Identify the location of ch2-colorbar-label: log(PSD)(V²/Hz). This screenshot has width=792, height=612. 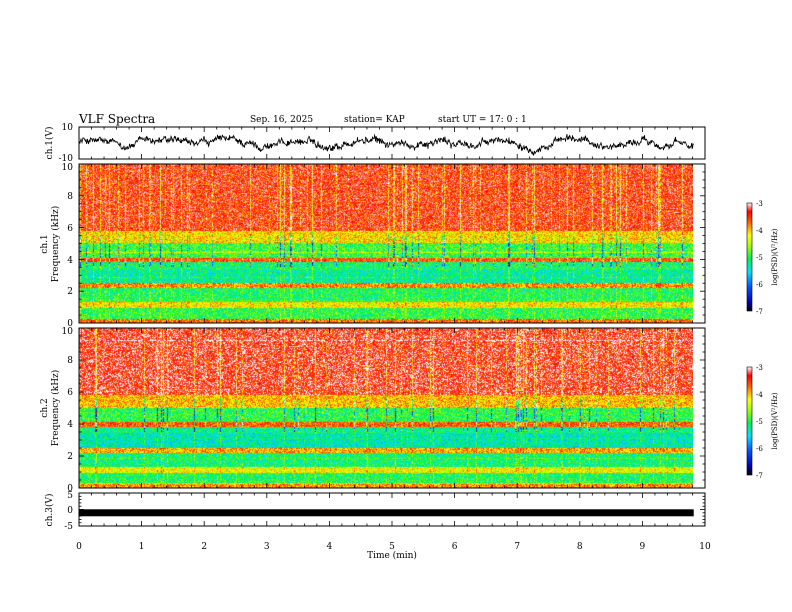
(775, 420).